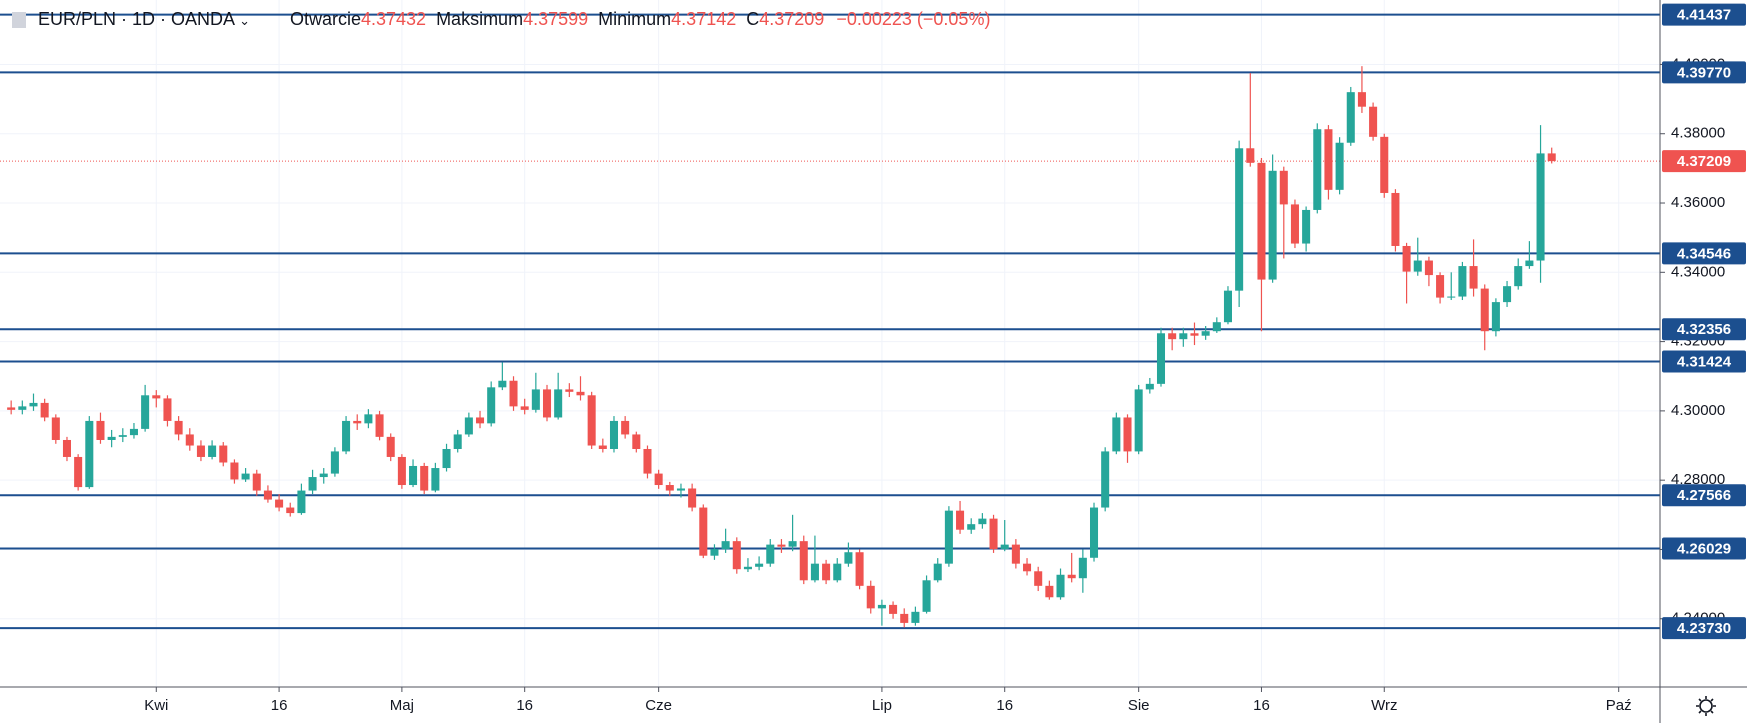  I want to click on symbol-title: EUR/PLN · 1D · OANDA ⌄, so click(144, 19).